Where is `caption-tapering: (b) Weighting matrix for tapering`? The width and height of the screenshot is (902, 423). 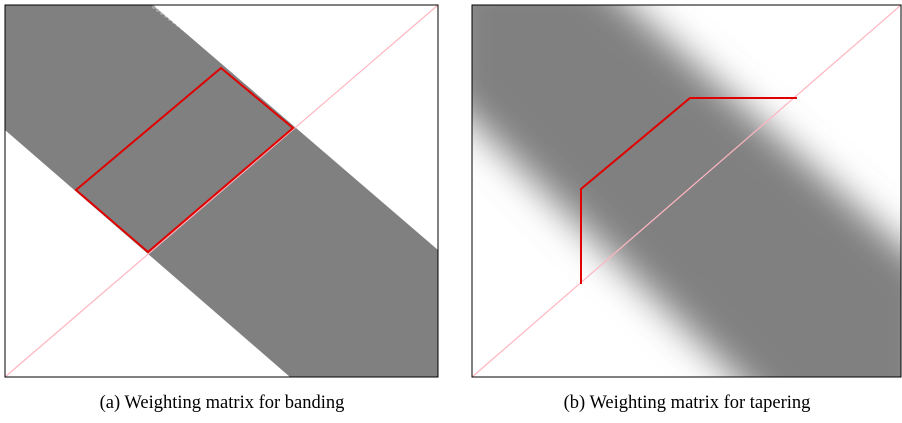 caption-tapering: (b) Weighting matrix for tapering is located at coordinates (687, 403).